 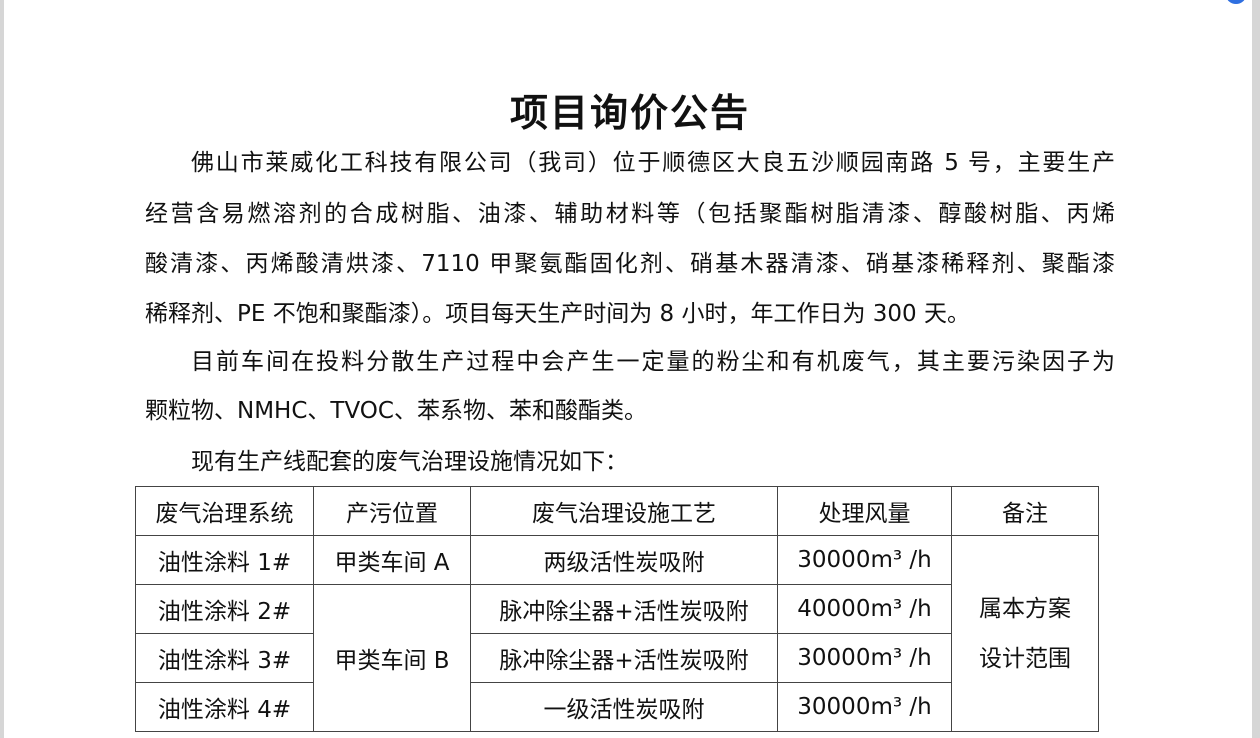 I want to click on paragraph-2-line-2: 颗粒物、NMHC、TVOC、苯系物、苯和酸酯类。, so click(x=396, y=411).